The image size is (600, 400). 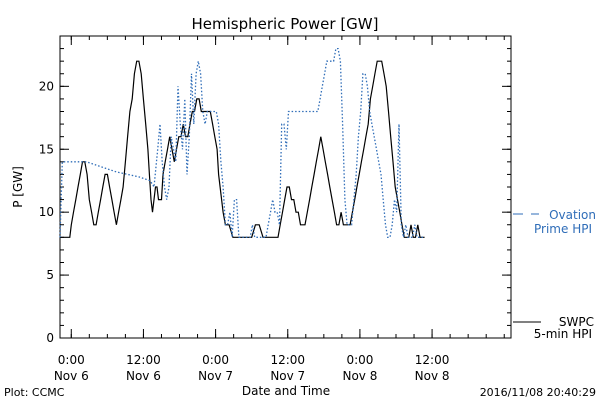 I want to click on legend-swpc-line2: 5-min HPI, so click(x=563, y=334).